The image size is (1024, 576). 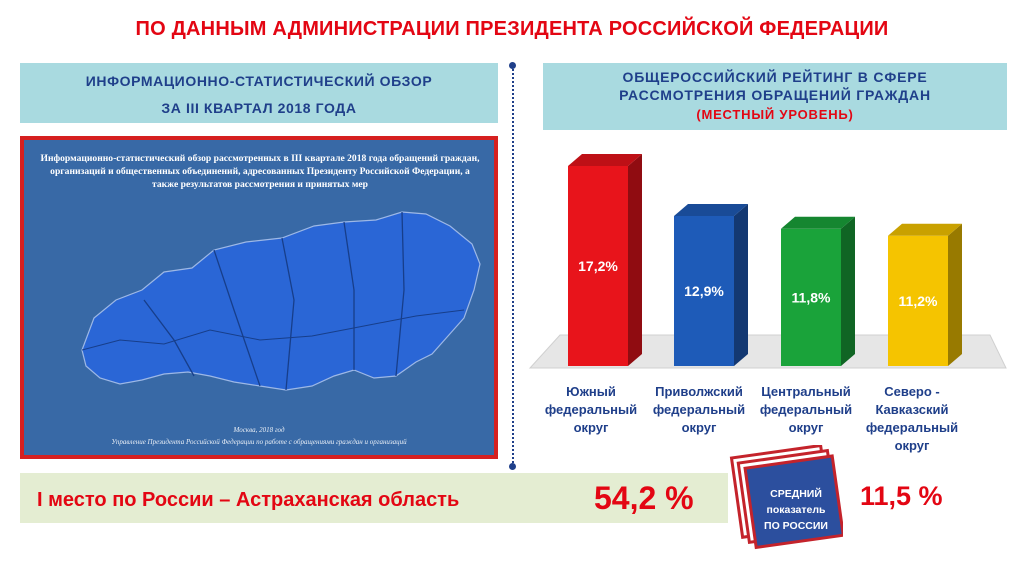 What do you see at coordinates (699, 391) in the screenshot?
I see `category-label-line: Приволжский` at bounding box center [699, 391].